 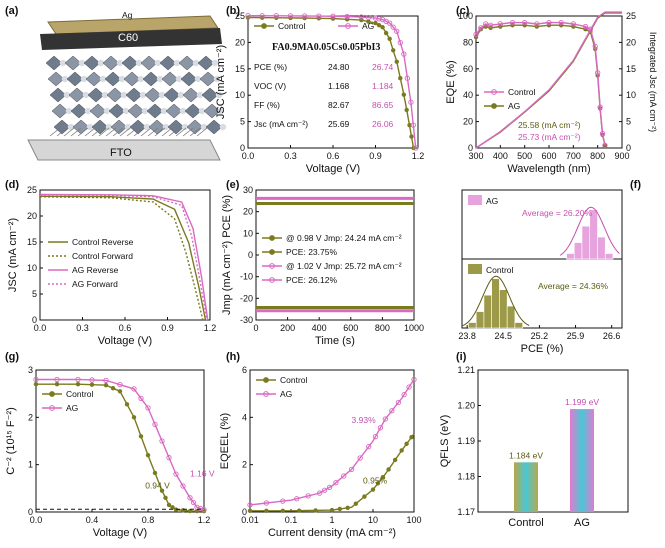 I want to click on fto-layer-label: FTO, so click(x=121, y=153).